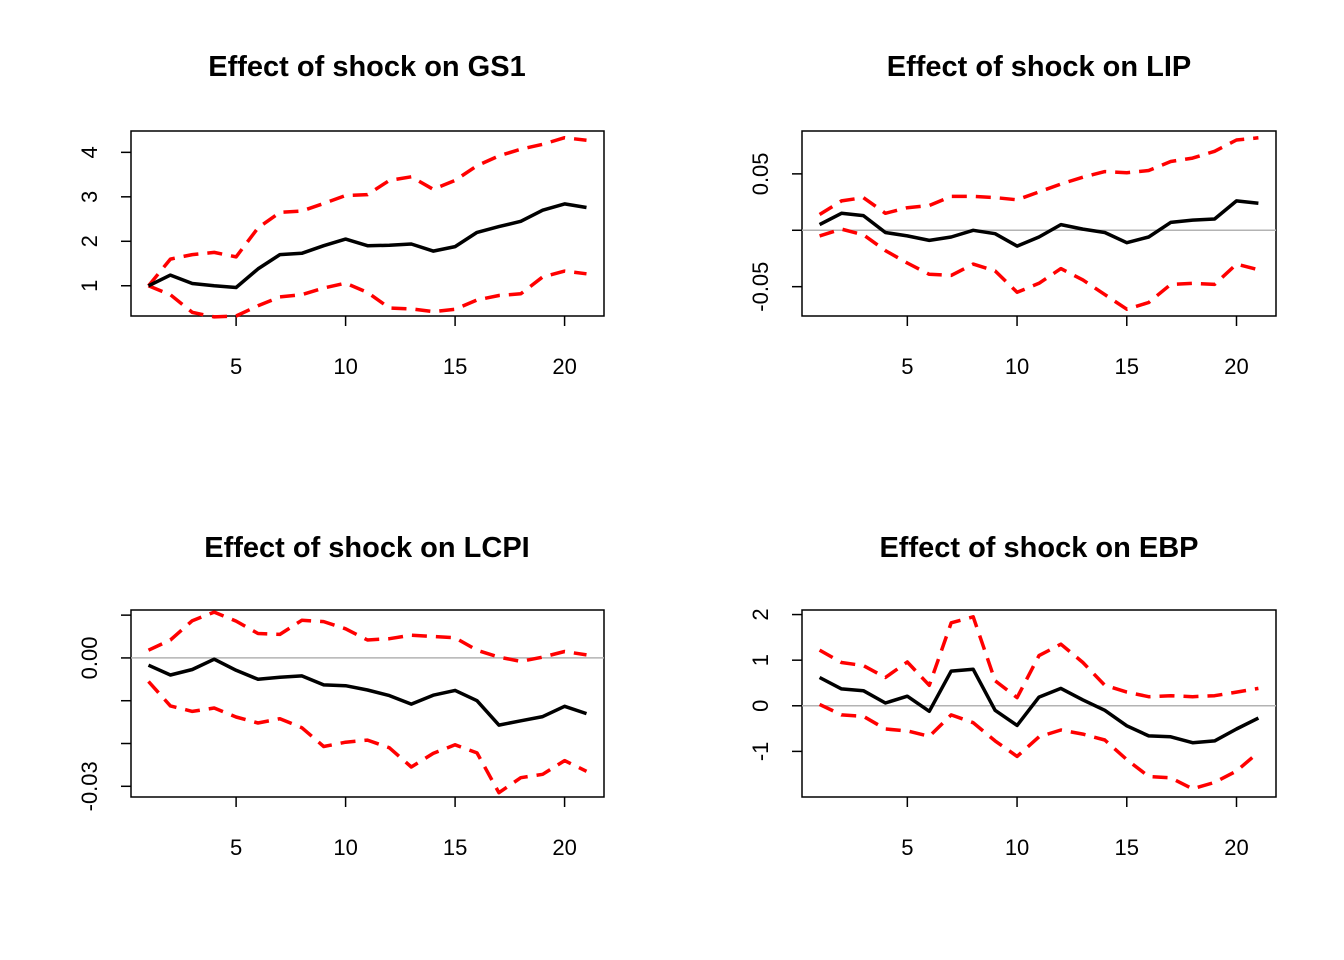 The height and width of the screenshot is (960, 1344). What do you see at coordinates (366, 548) in the screenshot?
I see `panel-title: Effect of shock on LCPI` at bounding box center [366, 548].